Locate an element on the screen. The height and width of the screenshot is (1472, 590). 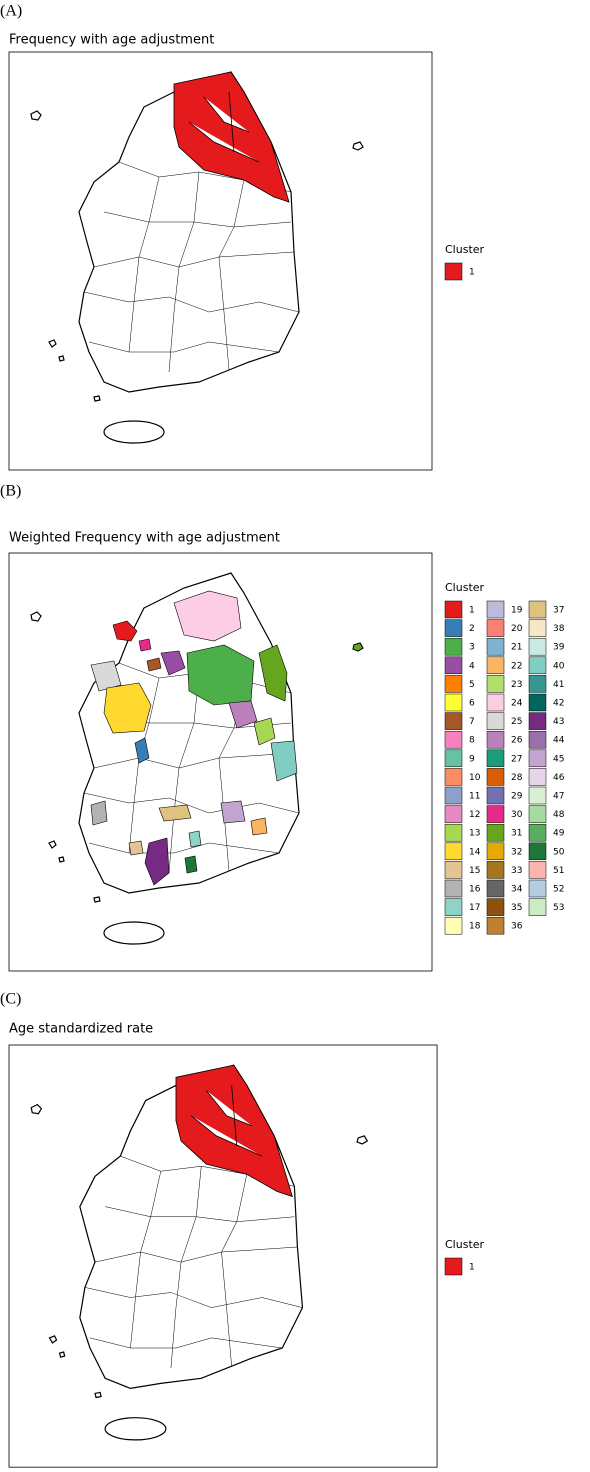
legend-label: 41 is located at coordinates (558, 685).